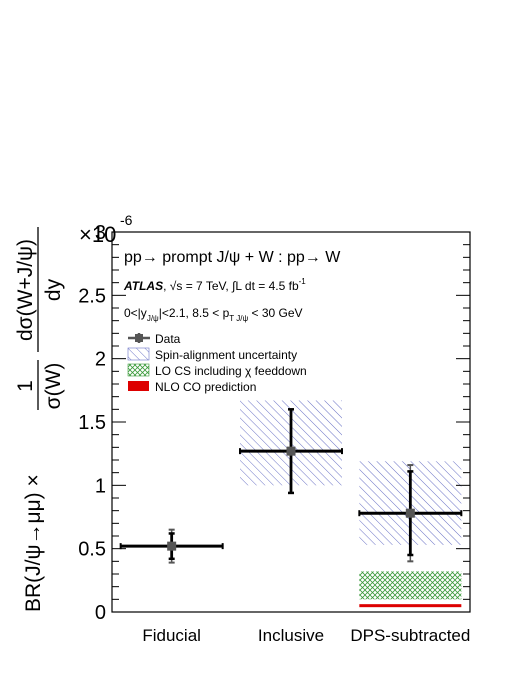  What do you see at coordinates (194, 313) in the screenshot?
I see `cuts-b: |<2.1, 8.5 < p` at bounding box center [194, 313].